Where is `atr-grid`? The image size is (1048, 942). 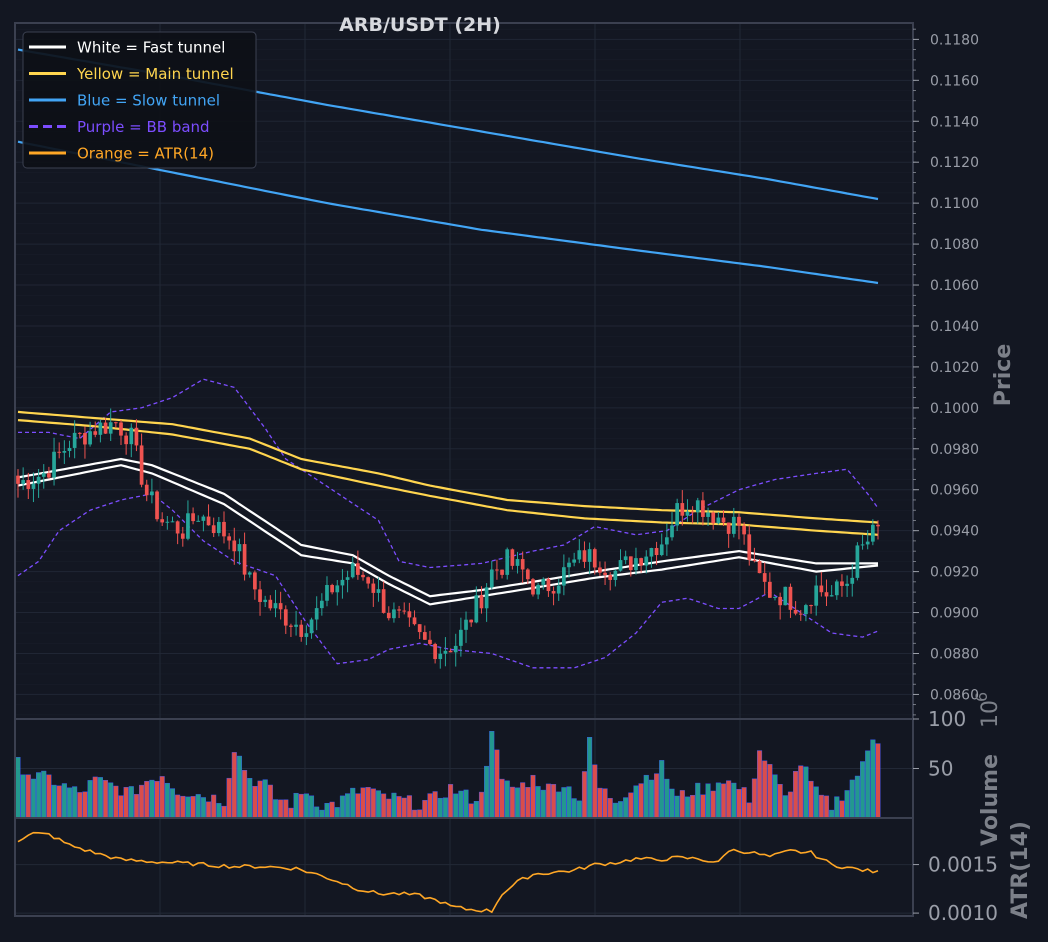 atr-grid is located at coordinates (464, 889).